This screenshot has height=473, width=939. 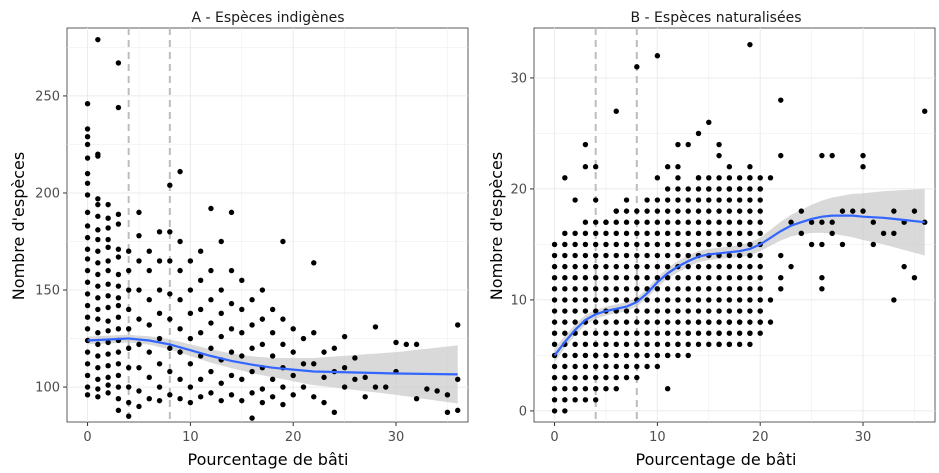 What do you see at coordinates (518, 78) in the screenshot?
I see `y-tick-label: 30` at bounding box center [518, 78].